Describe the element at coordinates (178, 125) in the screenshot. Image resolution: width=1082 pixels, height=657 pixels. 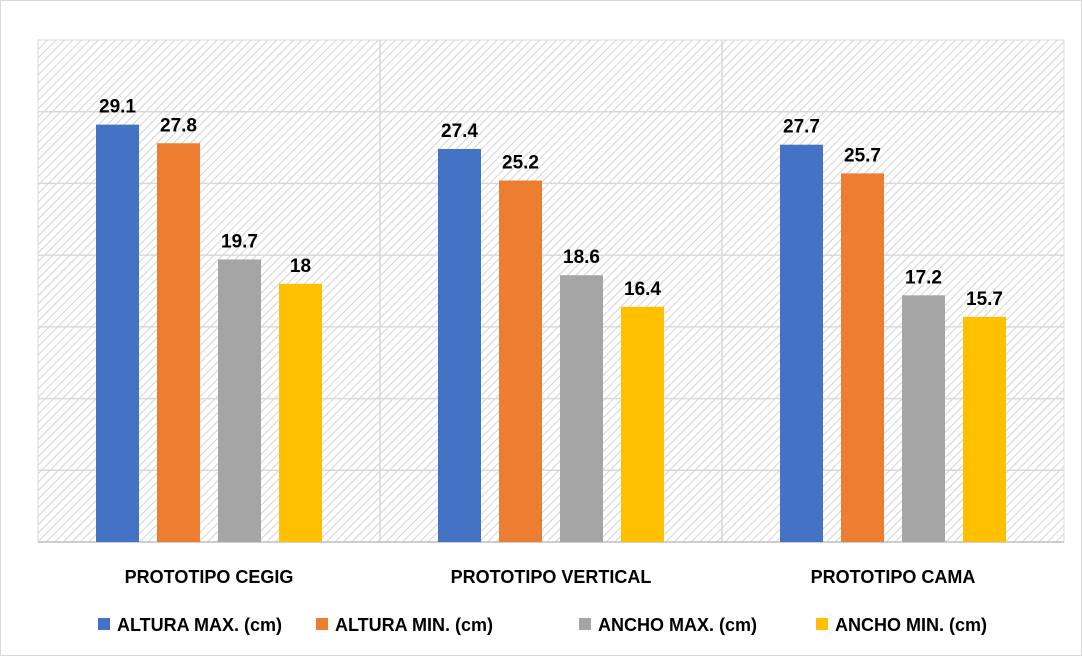
I see `data-label: 27.8` at that location.